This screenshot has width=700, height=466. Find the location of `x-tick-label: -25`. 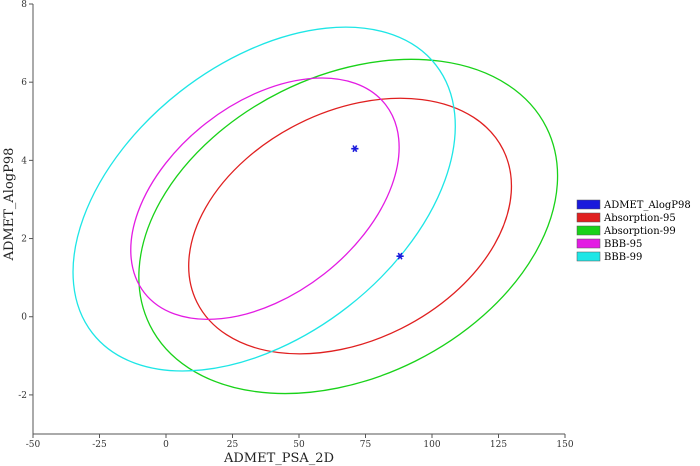

x-tick-label: -25 is located at coordinates (99, 445).